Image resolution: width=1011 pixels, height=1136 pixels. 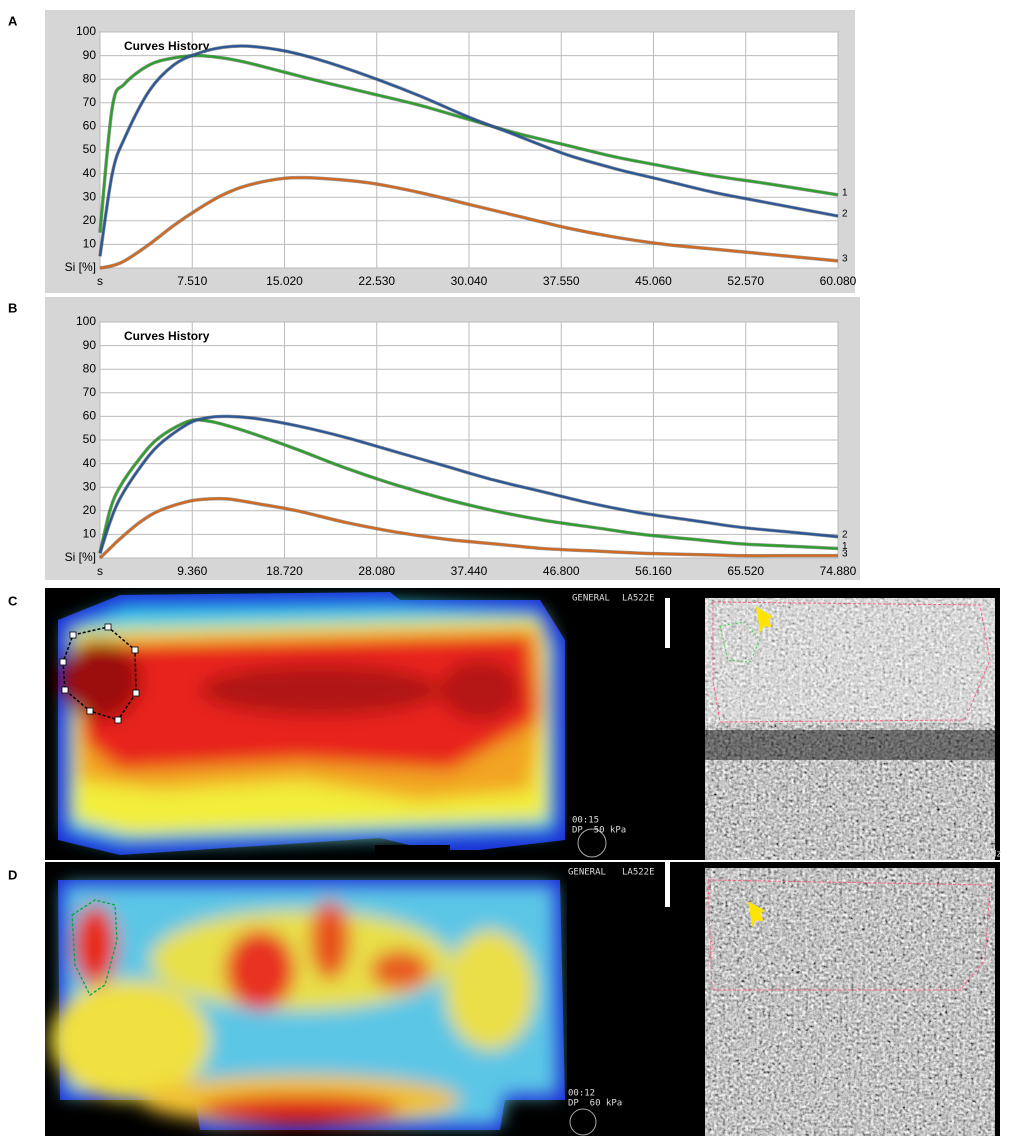 I want to click on x-tick-label: 30.040, so click(x=469, y=281).